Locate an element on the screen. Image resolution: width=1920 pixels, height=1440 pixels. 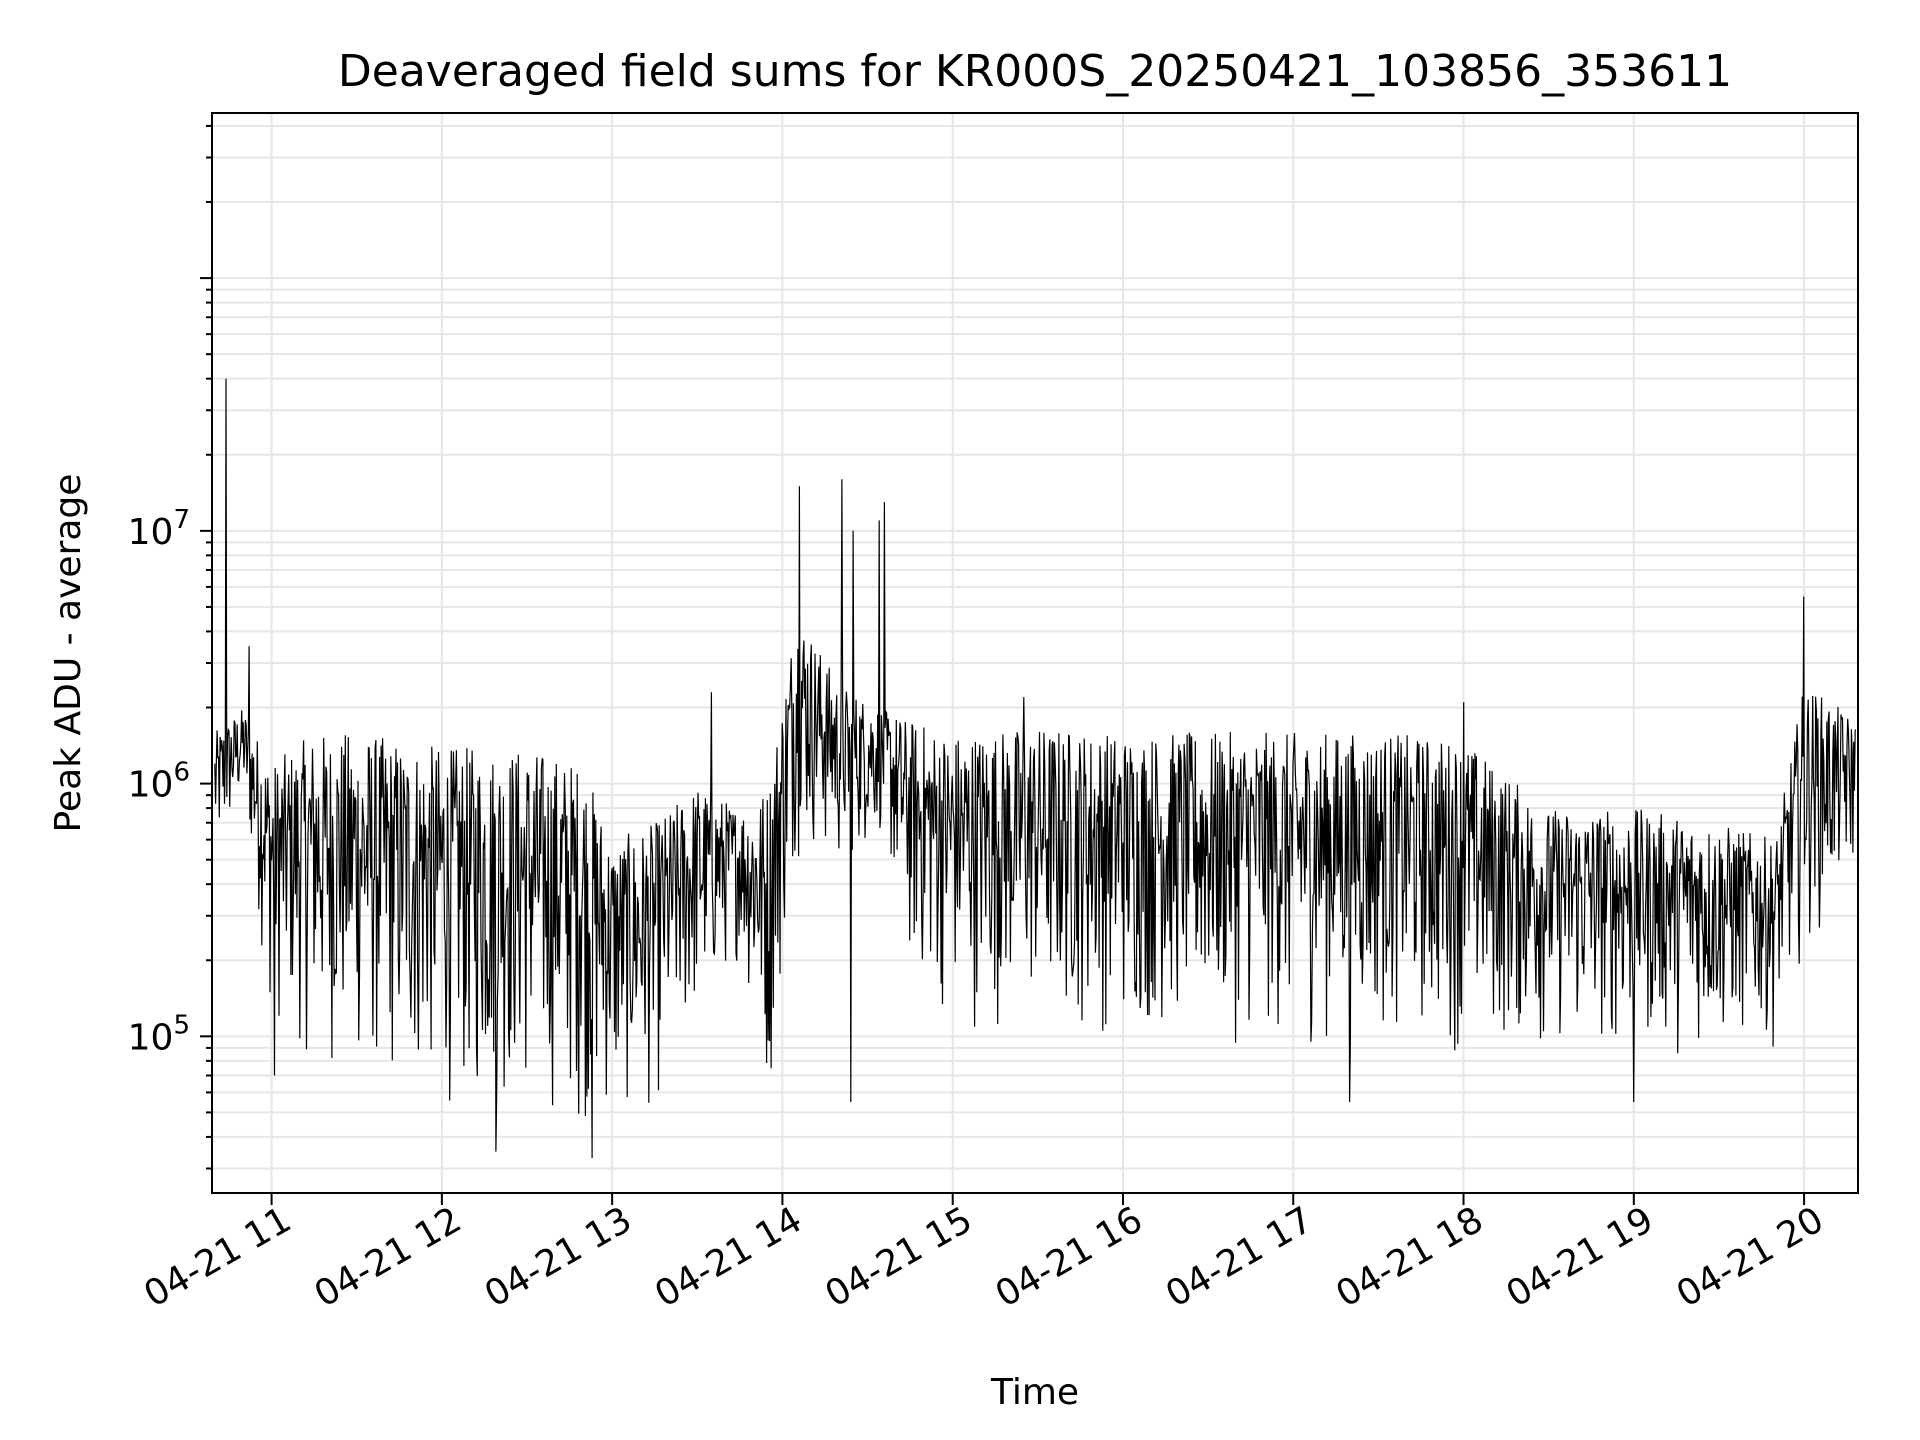
x-axis-label: Time is located at coordinates (1034, 1392).